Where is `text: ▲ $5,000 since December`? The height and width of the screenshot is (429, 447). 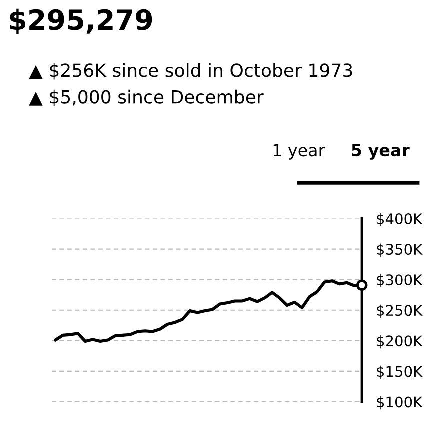
text: ▲ $5,000 since December is located at coordinates (146, 98).